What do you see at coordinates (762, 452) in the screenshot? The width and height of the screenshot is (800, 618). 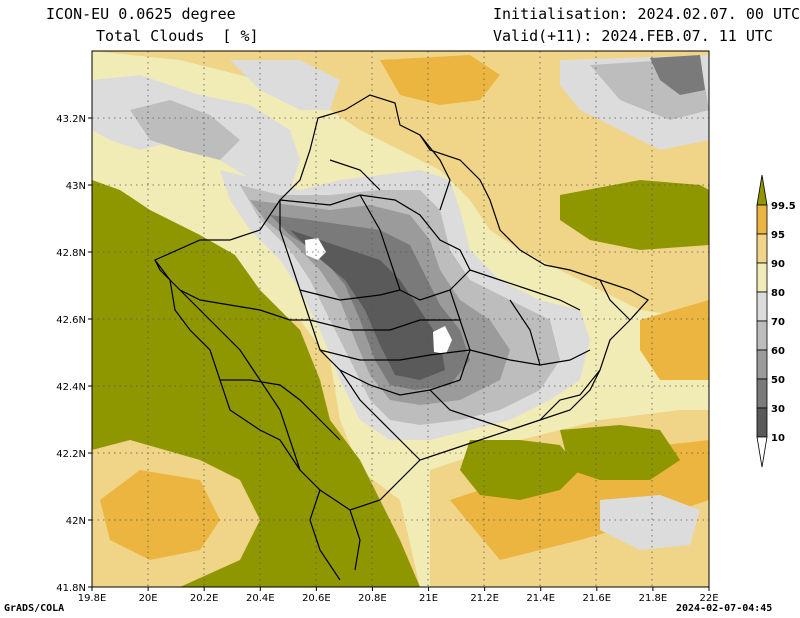 I see `legend-arrow-bottom` at bounding box center [762, 452].